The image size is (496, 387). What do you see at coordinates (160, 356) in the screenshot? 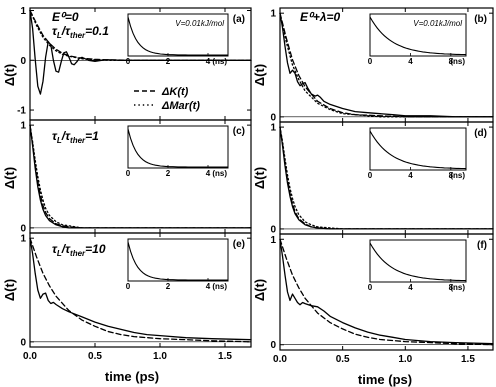
I see `x-tick-label: 1.0` at bounding box center [160, 356].